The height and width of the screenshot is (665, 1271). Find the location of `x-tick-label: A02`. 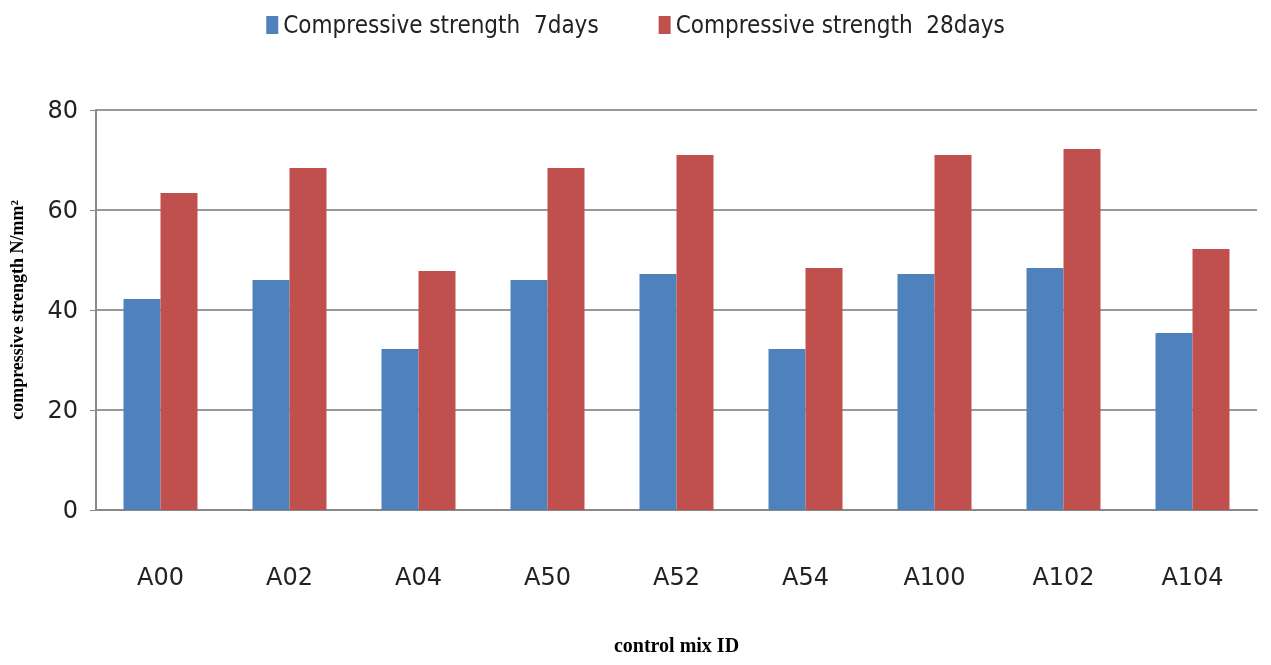

x-tick-label: A02 is located at coordinates (289, 577).